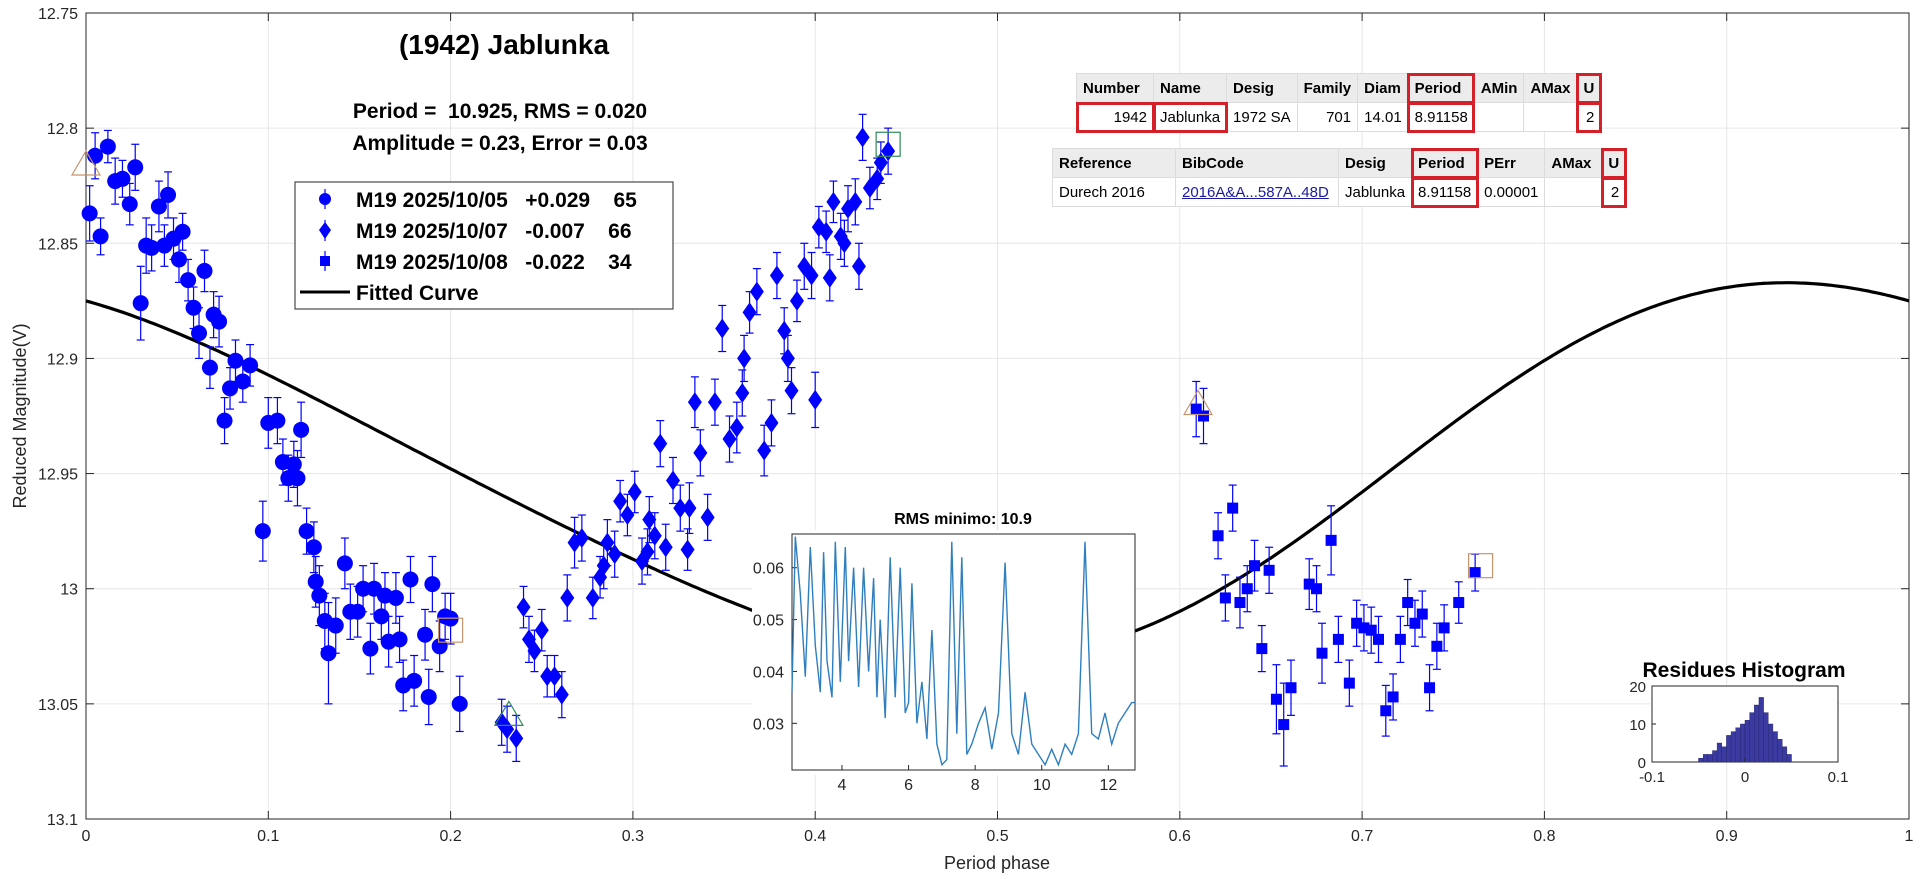 The image size is (1920, 879). I want to click on cell-bibcode: 2016A&A...587A..48D, so click(1257, 192).